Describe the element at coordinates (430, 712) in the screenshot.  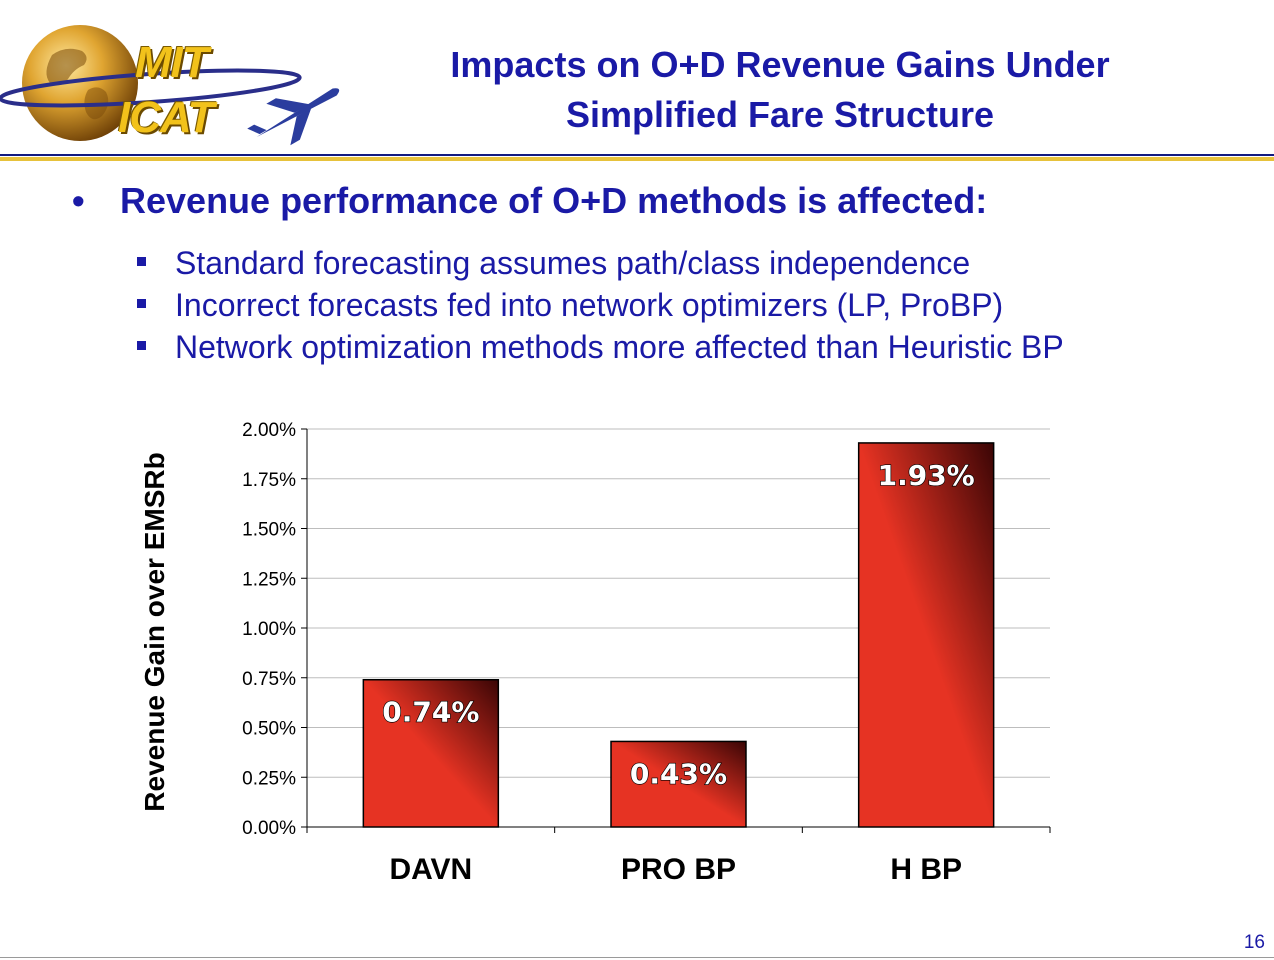
I see `bar-data-label: 0.74%` at that location.